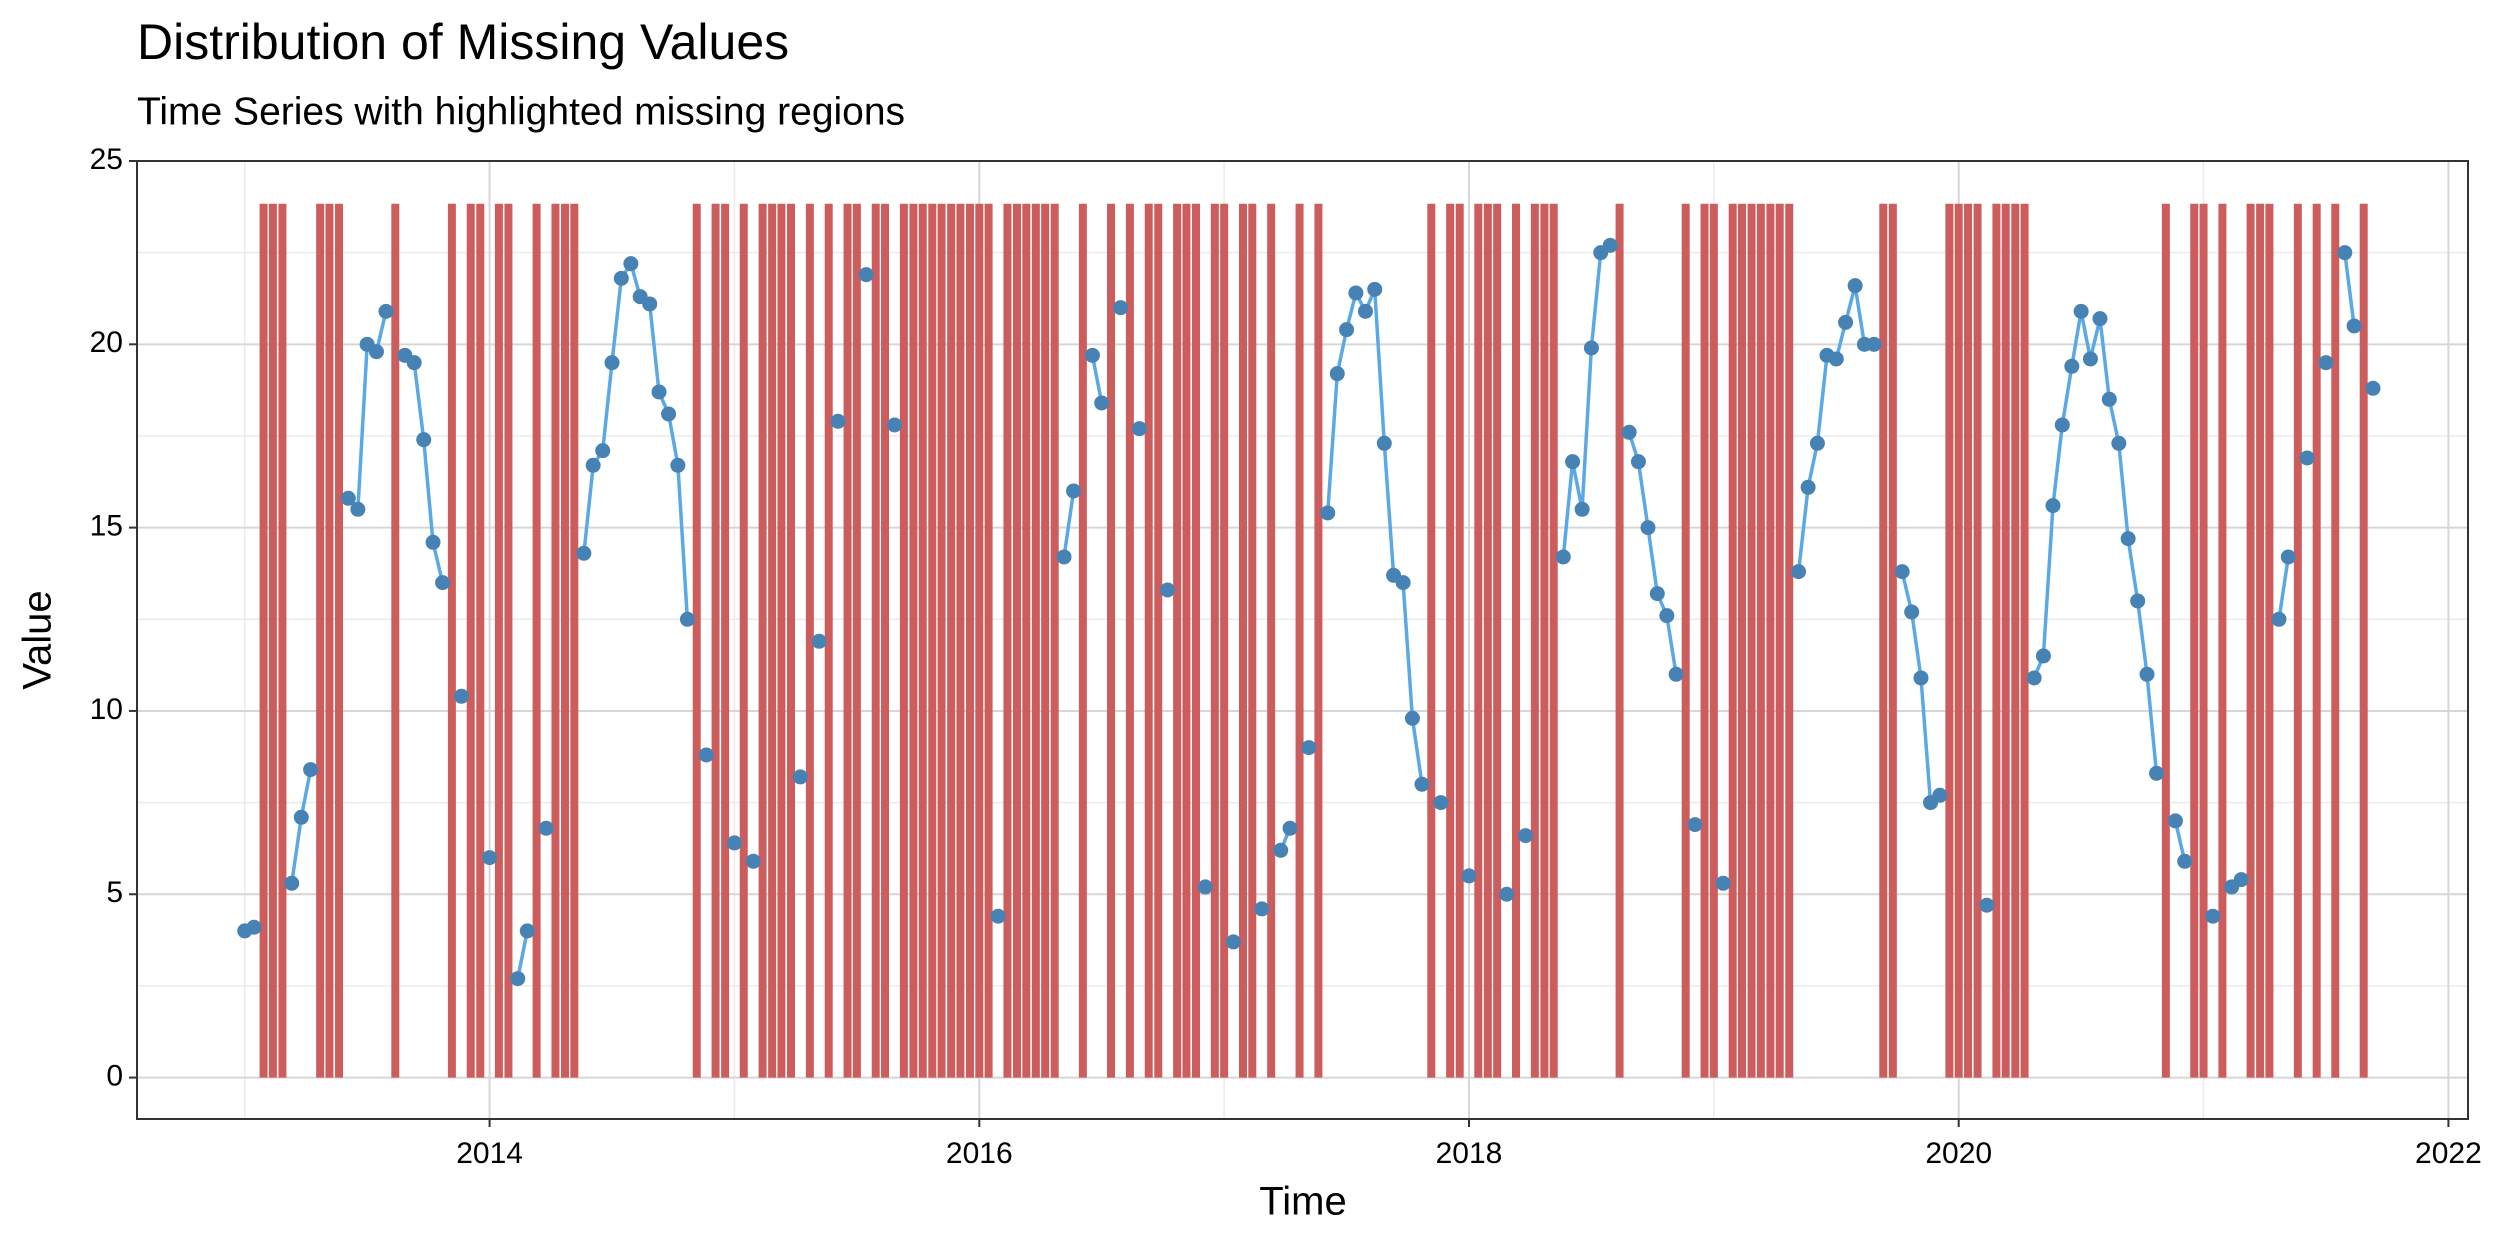 The image size is (2500, 1250). I want to click on x-tick-label: 2014, so click(489, 1153).